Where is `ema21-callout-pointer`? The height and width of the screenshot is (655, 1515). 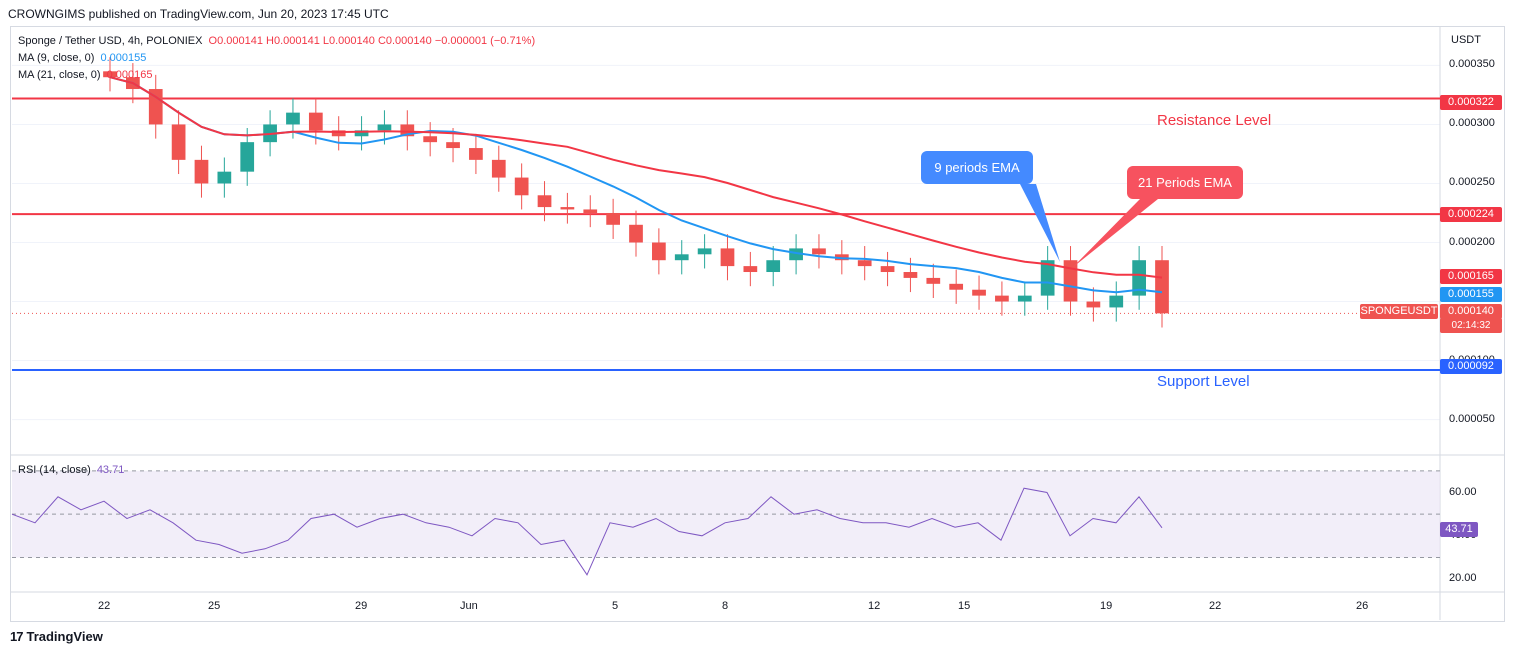
ema21-callout-pointer is located at coordinates (1115, 233).